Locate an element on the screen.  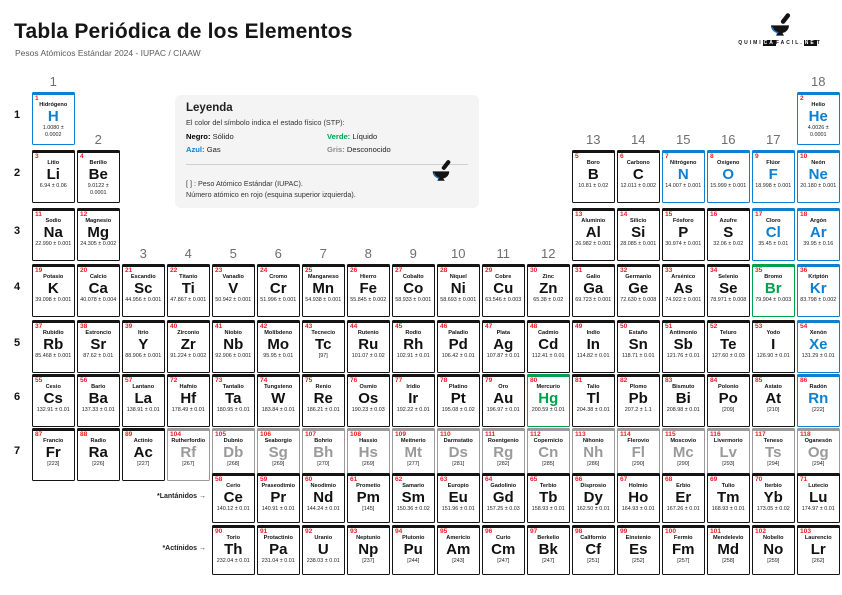
element-symbol: Li is located at coordinates (53, 175).